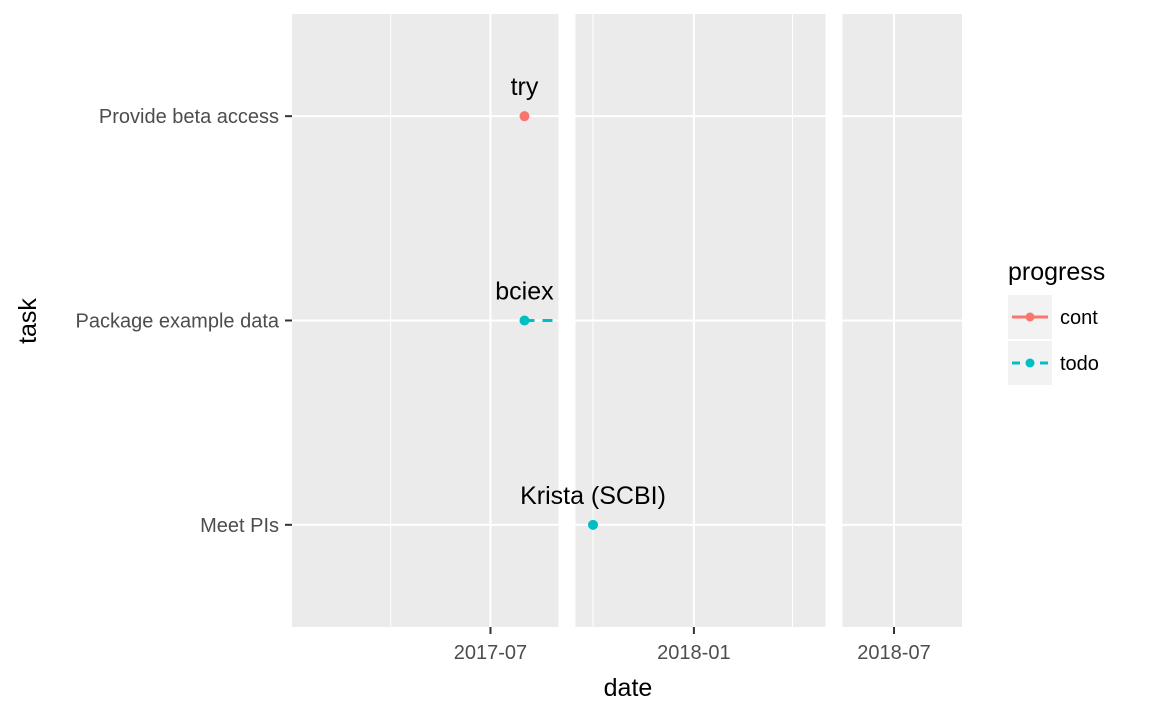  Describe the element at coordinates (525, 87) in the screenshot. I see `point-label: try` at that location.